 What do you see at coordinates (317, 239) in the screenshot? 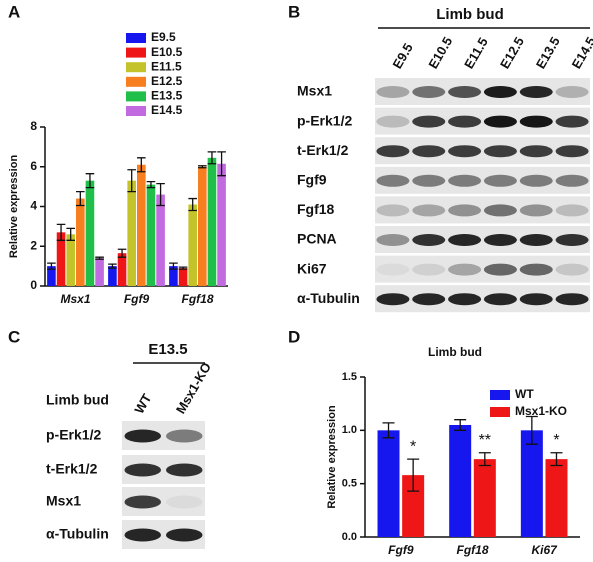
I see `blot-row-label: PCNA` at bounding box center [317, 239].